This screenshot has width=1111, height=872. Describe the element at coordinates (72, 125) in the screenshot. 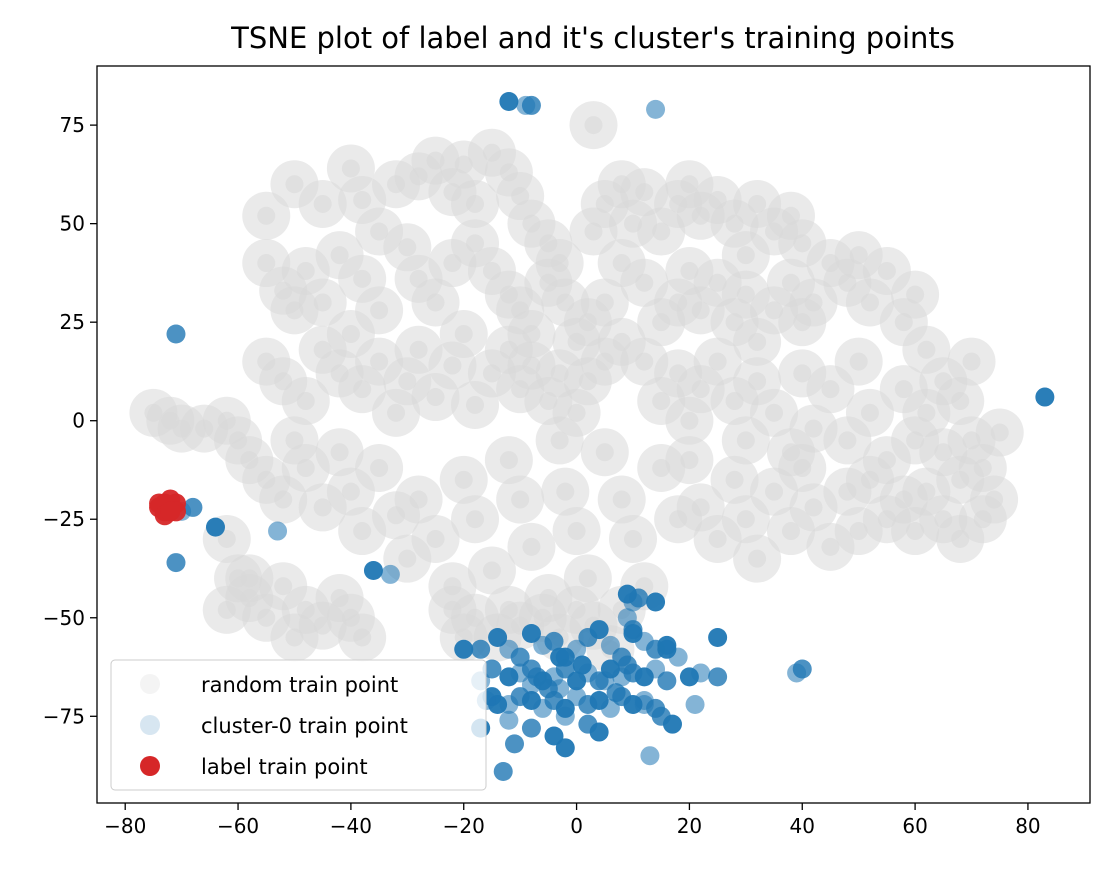

I see `y-tick-label: 75` at that location.